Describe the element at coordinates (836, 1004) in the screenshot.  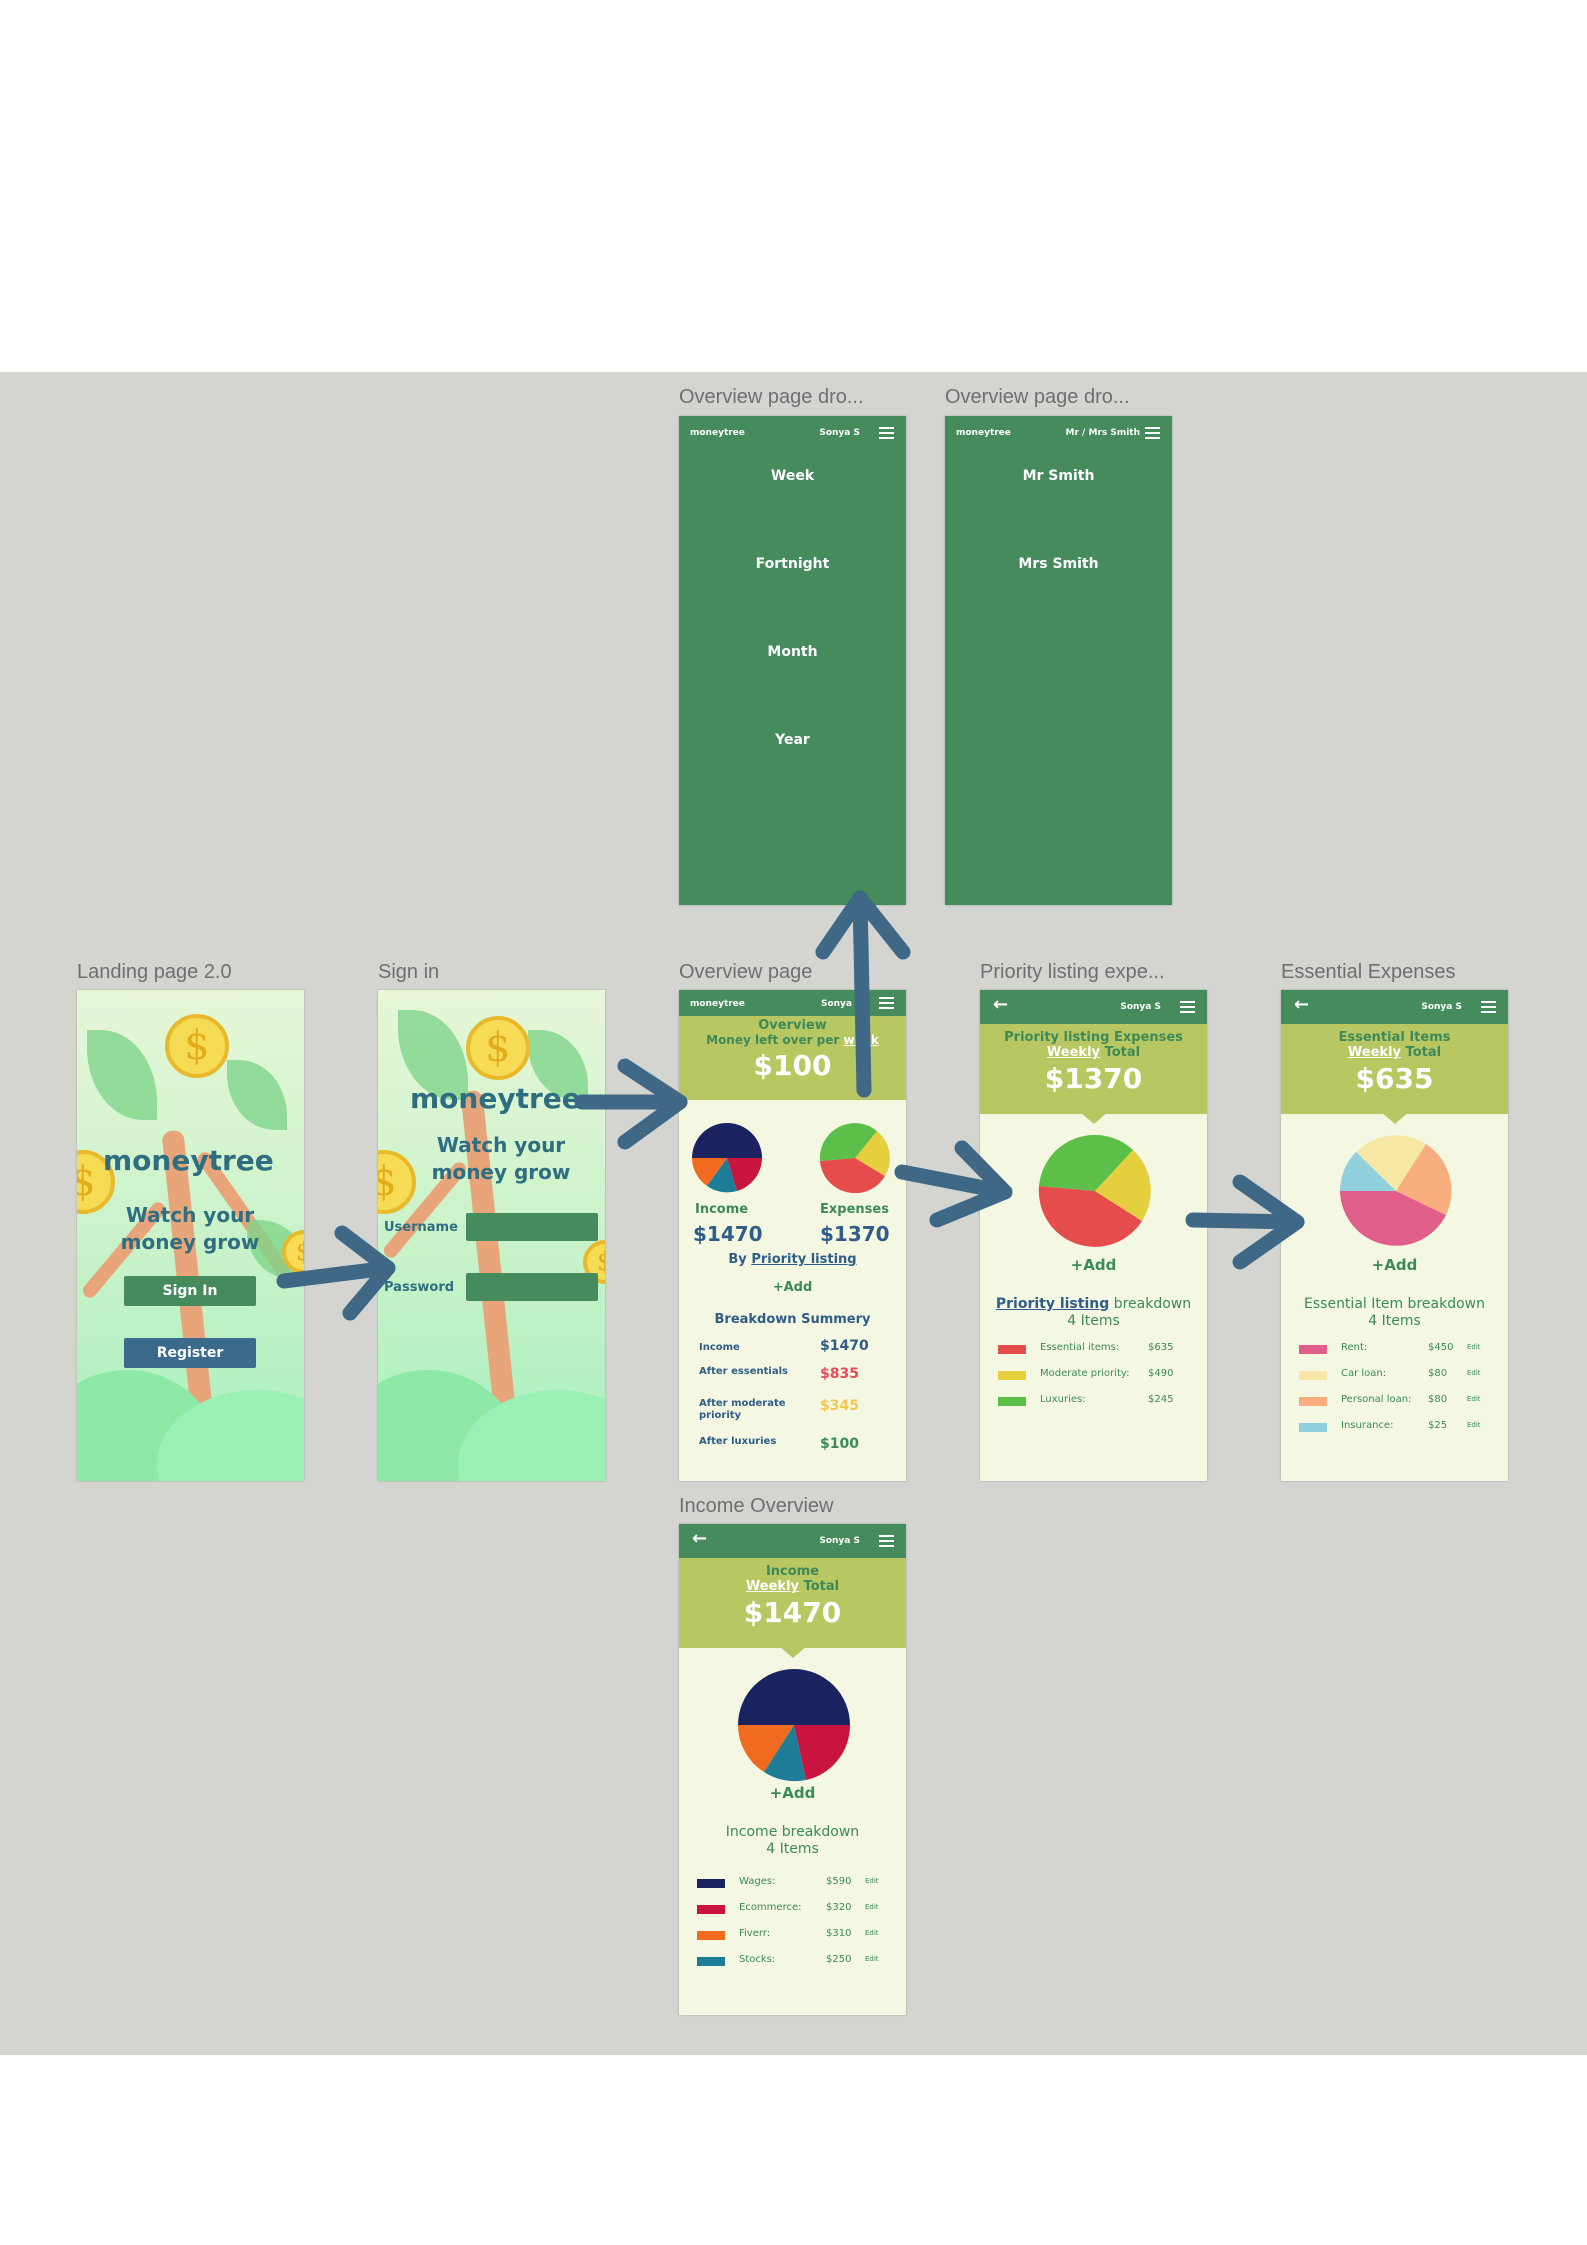
I see `user-name: Sonya` at that location.